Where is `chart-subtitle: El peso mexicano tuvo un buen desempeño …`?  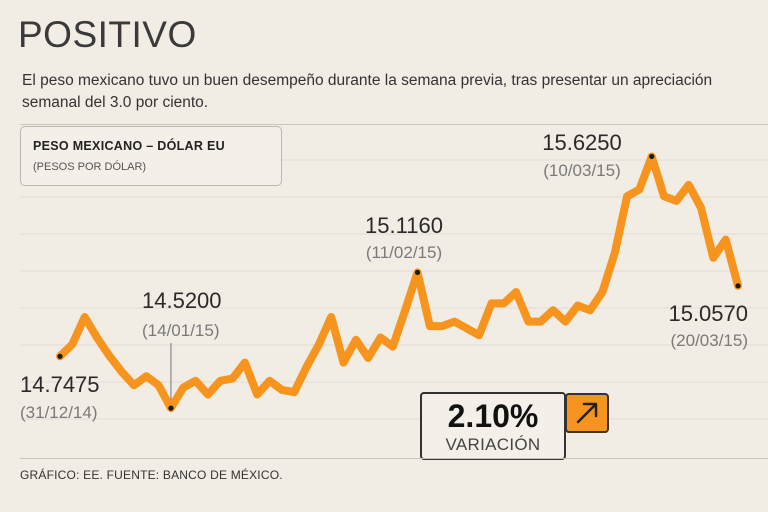
chart-subtitle: El peso mexicano tuvo un buen desempeño … is located at coordinates (367, 91).